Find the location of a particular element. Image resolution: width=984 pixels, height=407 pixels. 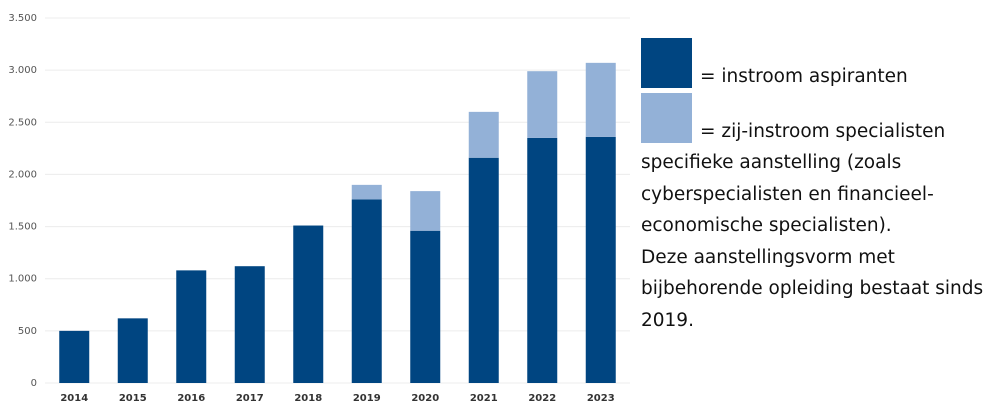

x-tick-label: 2016 is located at coordinates (191, 398).